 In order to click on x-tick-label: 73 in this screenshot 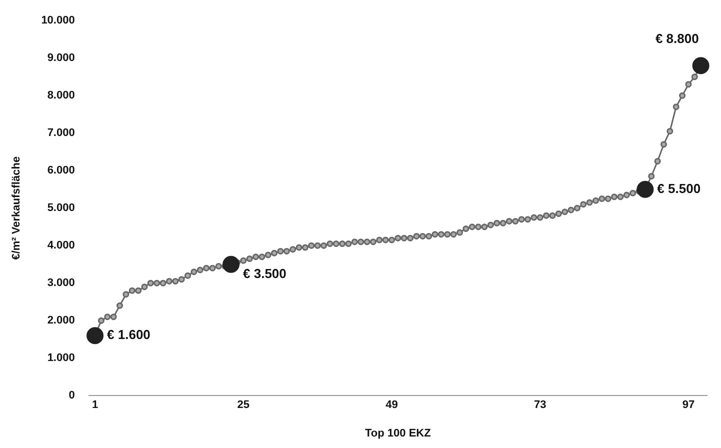, I will do `click(540, 405)`.